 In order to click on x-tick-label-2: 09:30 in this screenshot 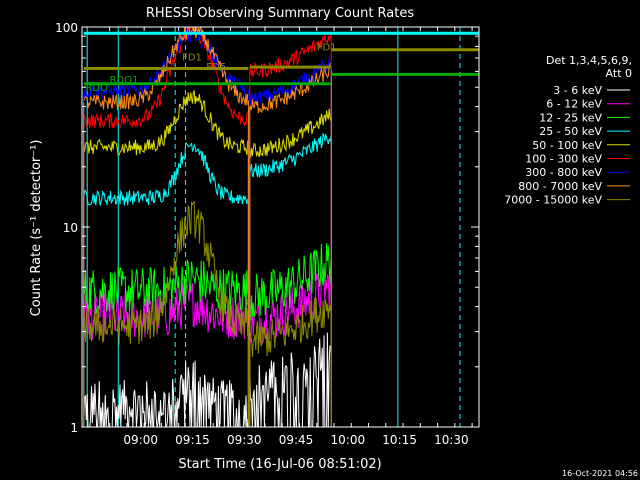, I will do `click(244, 440)`.